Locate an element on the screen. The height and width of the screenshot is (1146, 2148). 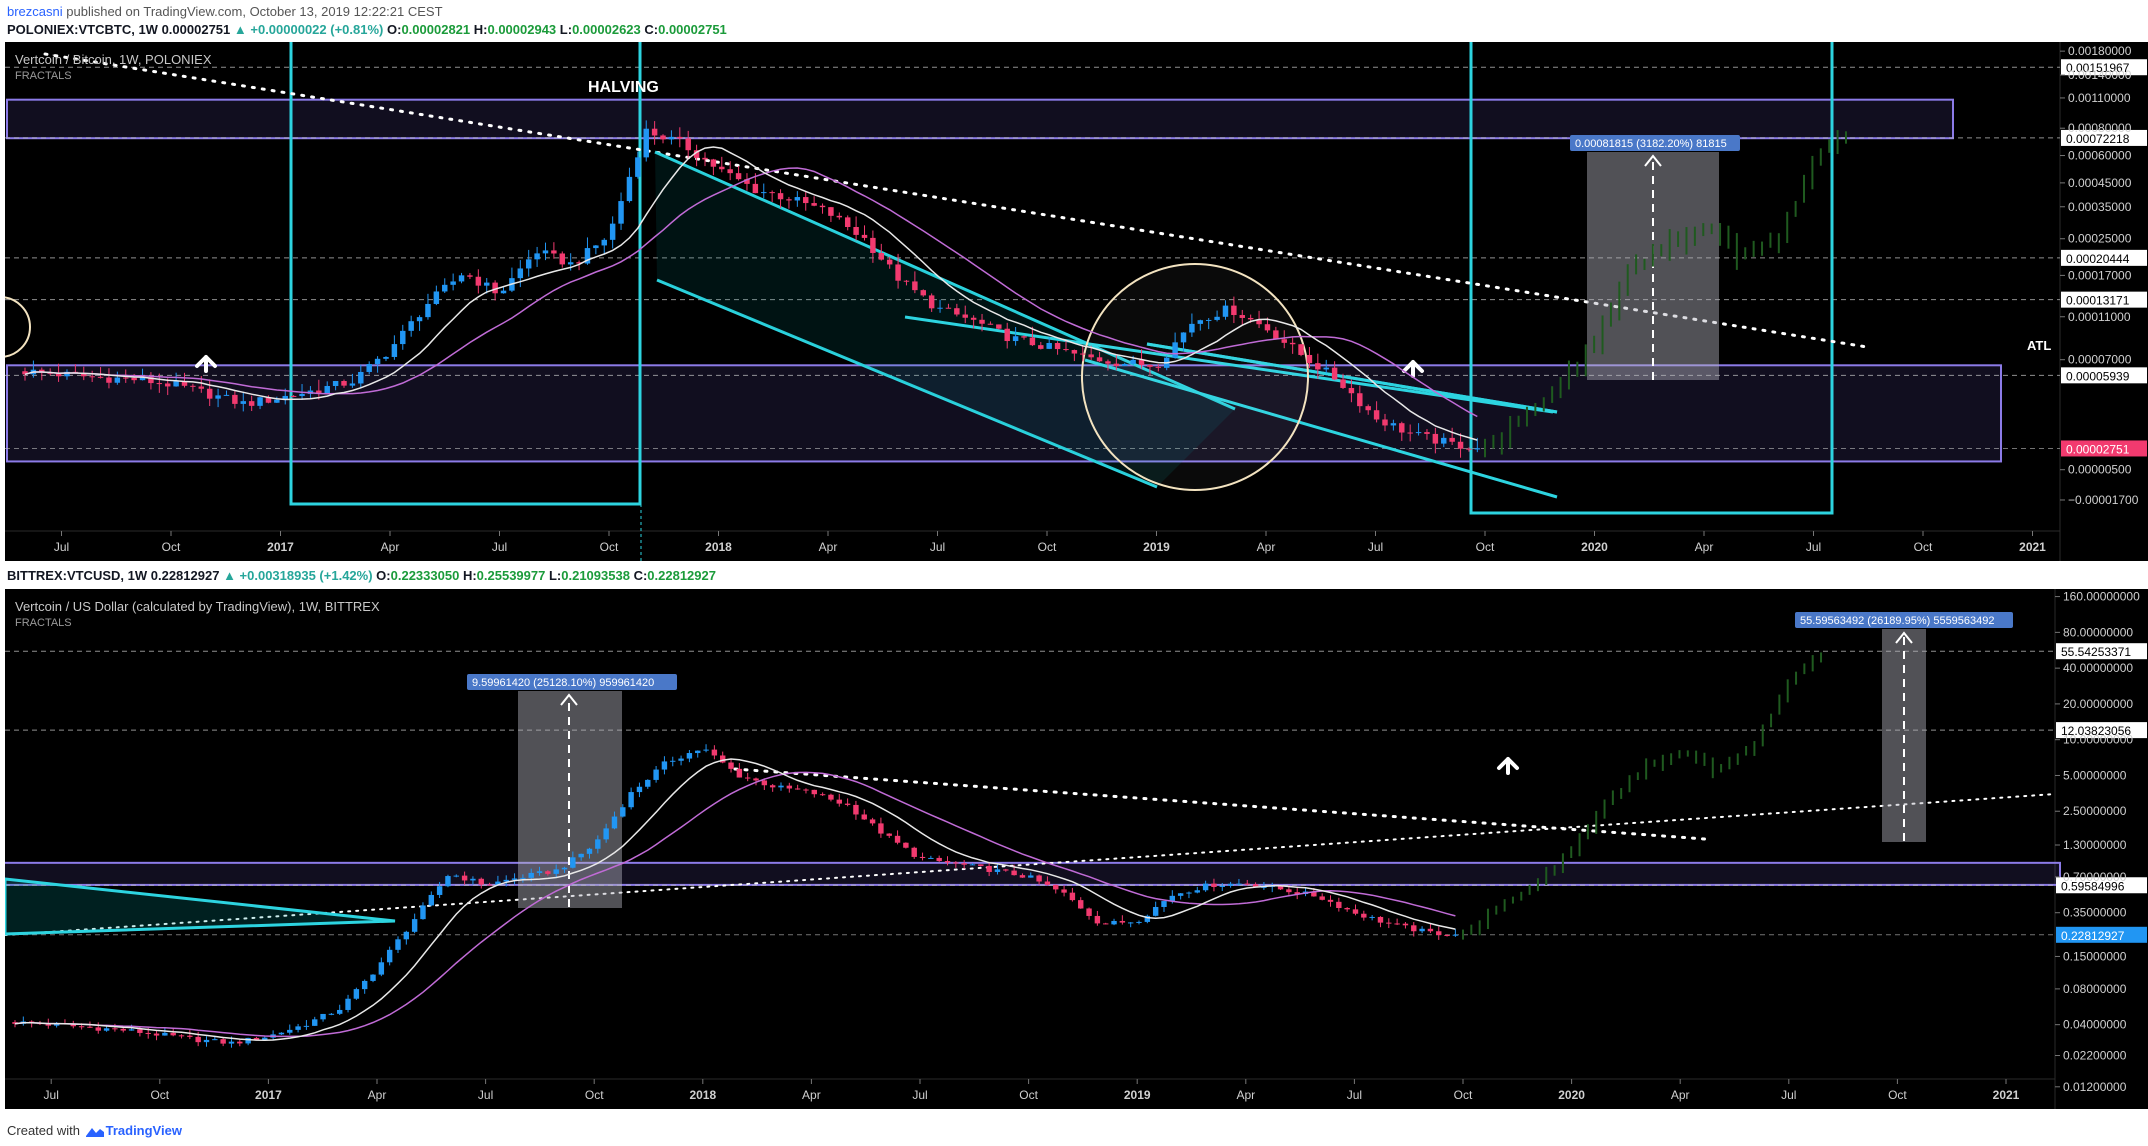
top-low: 0.00002623 is located at coordinates (606, 29).